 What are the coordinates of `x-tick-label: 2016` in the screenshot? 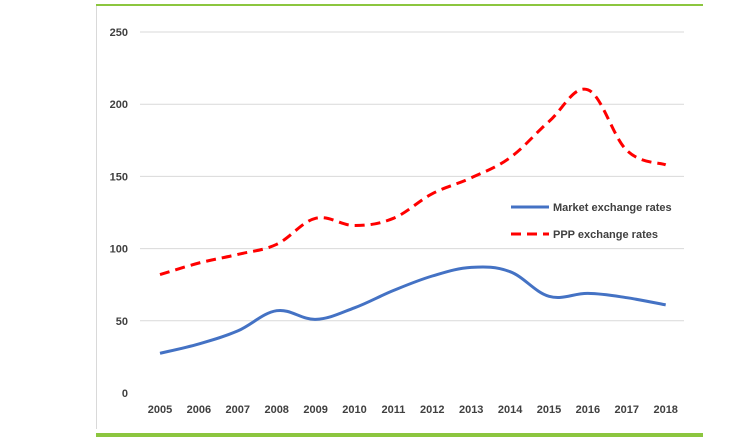 It's located at (588, 410).